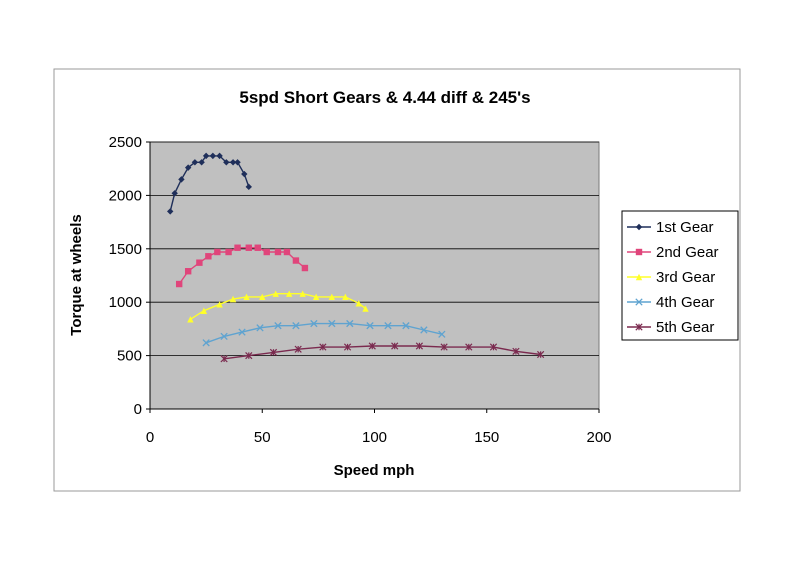 The width and height of the screenshot is (800, 564). Describe the element at coordinates (685, 327) in the screenshot. I see `legend-label: 5th Gear` at that location.